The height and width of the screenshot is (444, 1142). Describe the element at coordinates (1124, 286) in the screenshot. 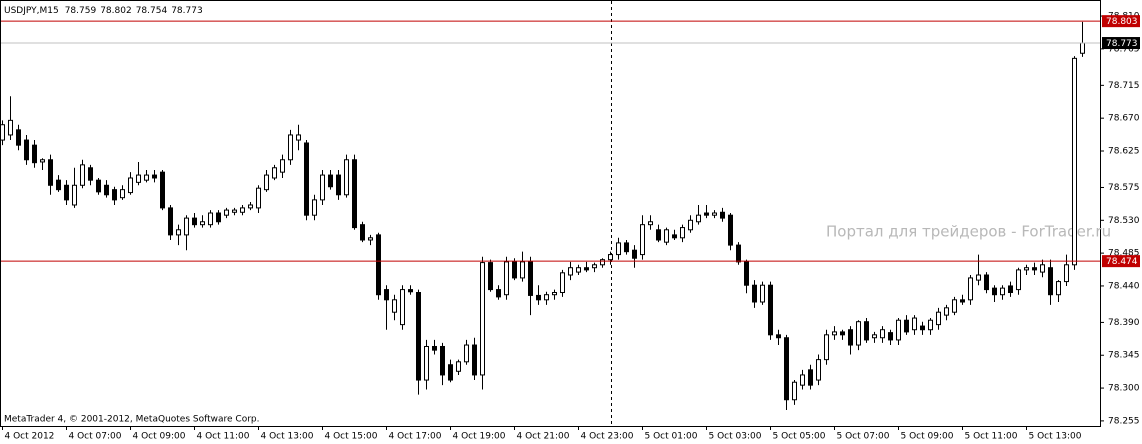

I see `y-tick-label: 78.440` at that location.